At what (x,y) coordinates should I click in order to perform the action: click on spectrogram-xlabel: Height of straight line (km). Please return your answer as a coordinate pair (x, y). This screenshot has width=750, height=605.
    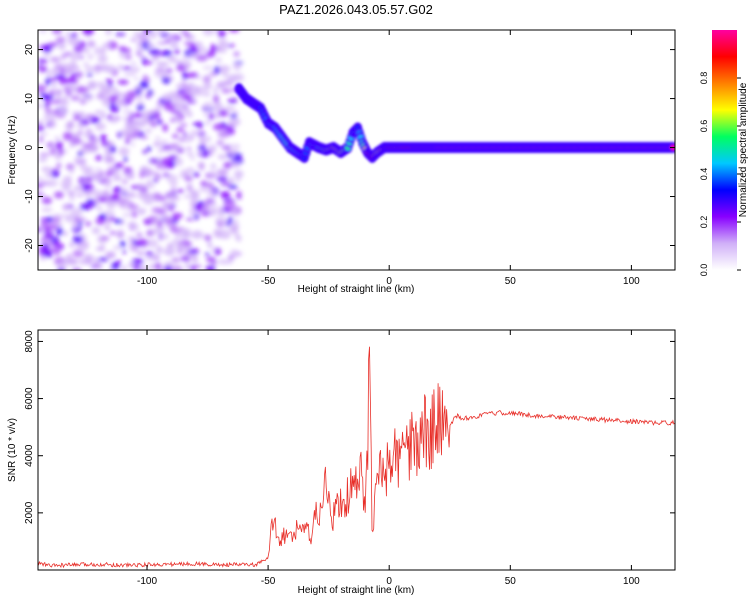
    Looking at the image, I should click on (356, 289).